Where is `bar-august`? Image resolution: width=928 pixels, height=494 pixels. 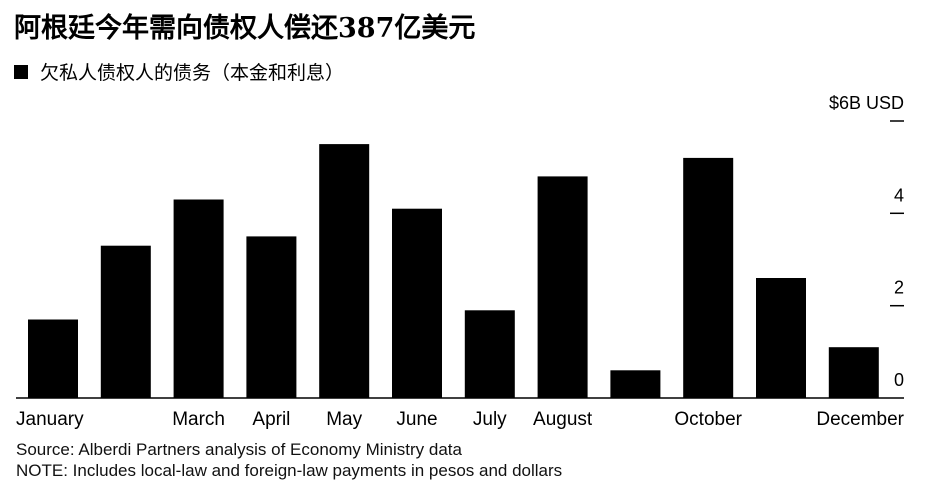 bar-august is located at coordinates (562, 287).